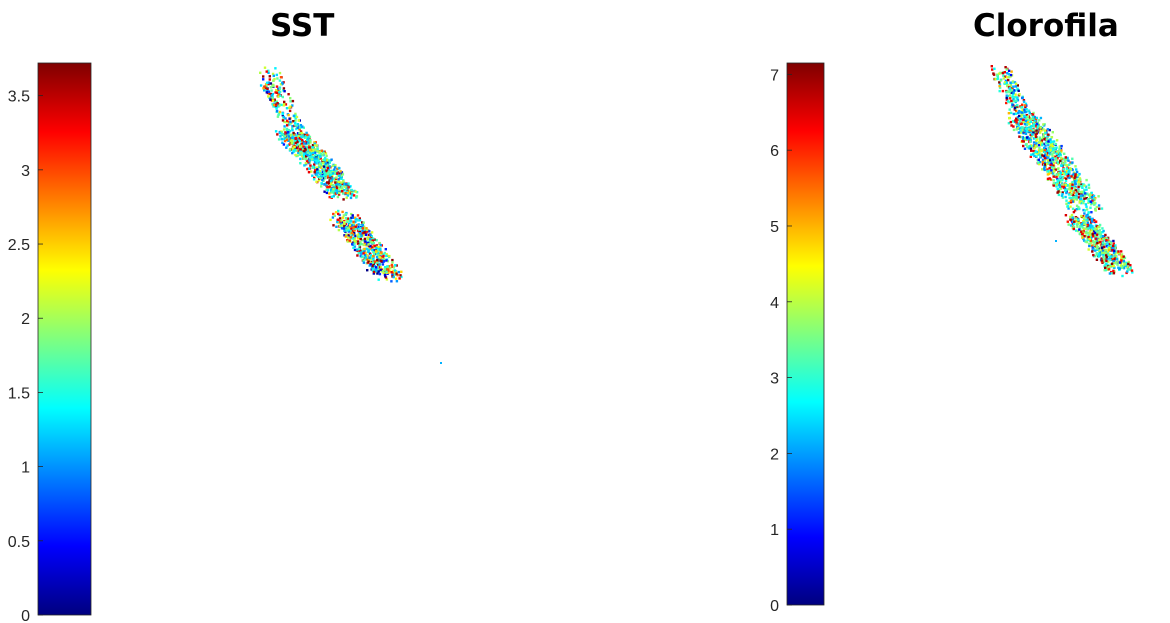 The width and height of the screenshot is (1170, 623). Describe the element at coordinates (774, 227) in the screenshot. I see `tick-label: 5` at that location.